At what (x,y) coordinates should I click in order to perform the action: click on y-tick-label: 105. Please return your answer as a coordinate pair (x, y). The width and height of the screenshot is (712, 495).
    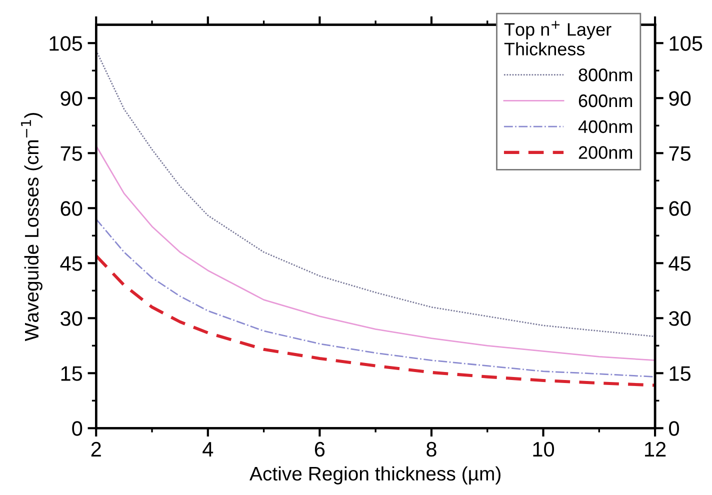
    Looking at the image, I should click on (66, 43).